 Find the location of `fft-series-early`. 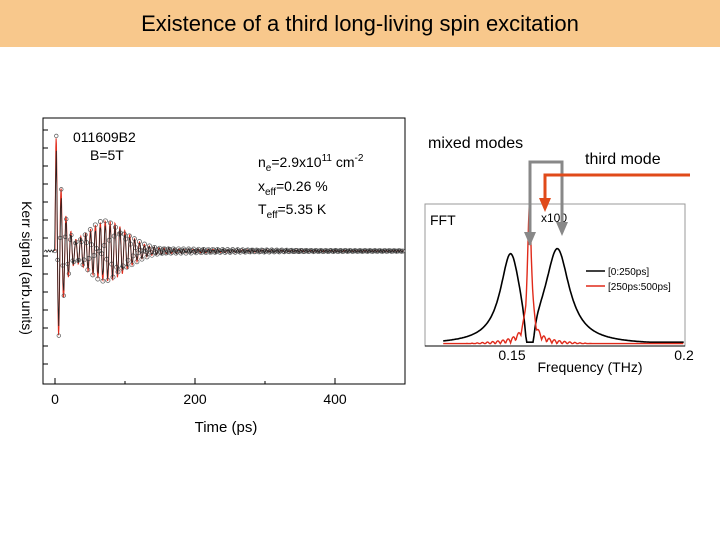

fft-series-early is located at coordinates (563, 295).